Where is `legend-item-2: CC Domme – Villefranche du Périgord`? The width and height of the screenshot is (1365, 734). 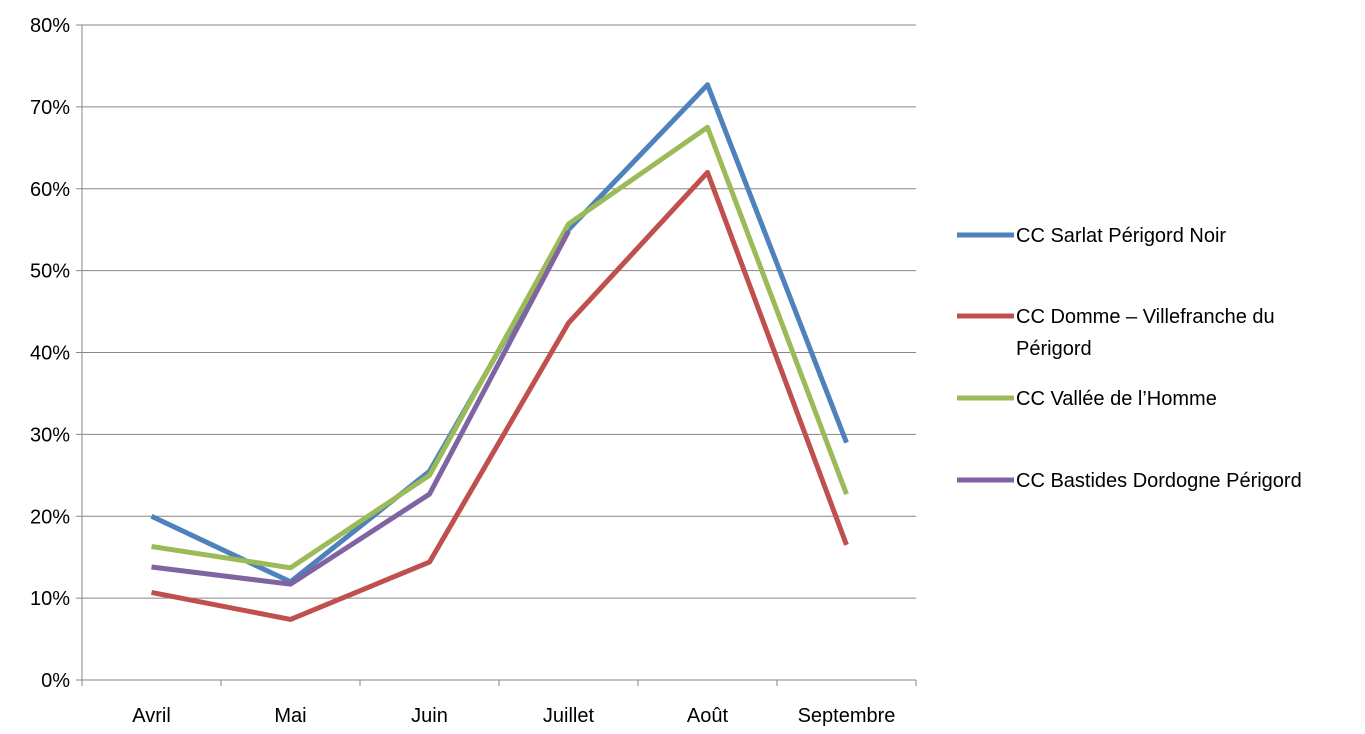
legend-item-2: CC Domme – Villefranche du Périgord is located at coordinates (1116, 333).